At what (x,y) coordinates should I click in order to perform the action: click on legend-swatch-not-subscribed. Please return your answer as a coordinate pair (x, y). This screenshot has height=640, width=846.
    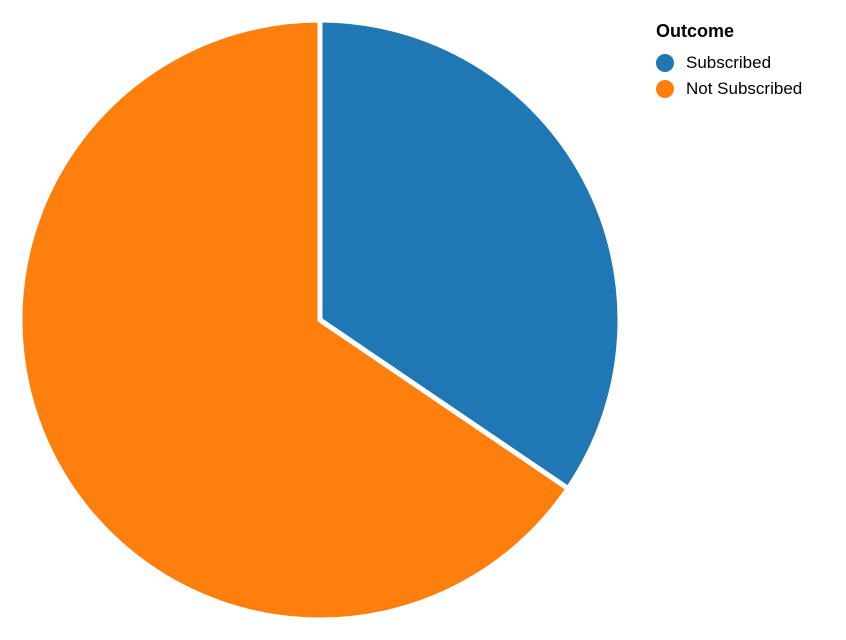
    Looking at the image, I should click on (665, 89).